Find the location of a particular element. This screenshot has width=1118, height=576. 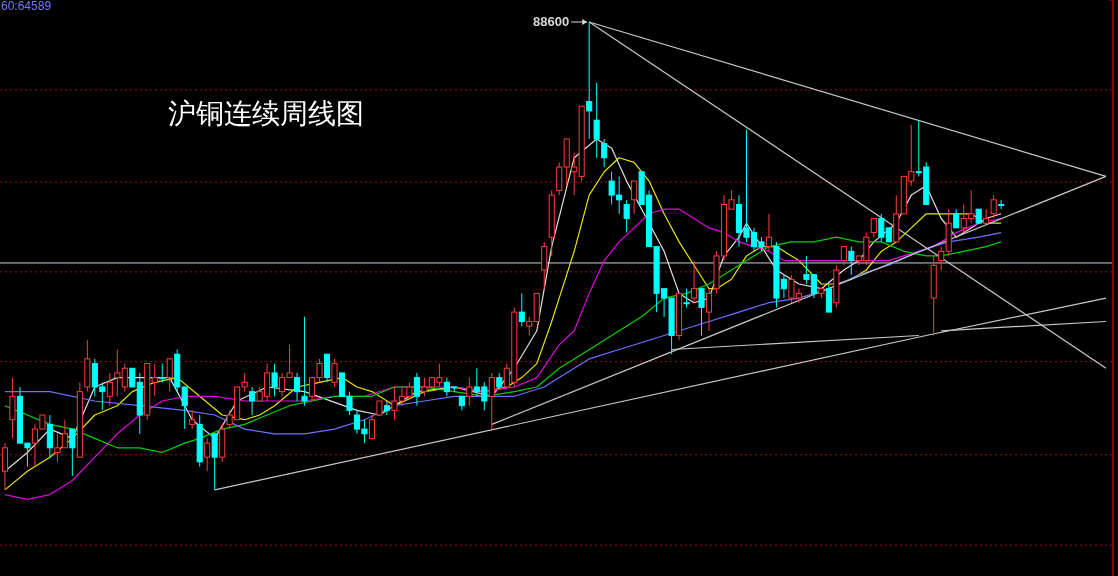

title: 沪铜连续周线图 is located at coordinates (266, 113).